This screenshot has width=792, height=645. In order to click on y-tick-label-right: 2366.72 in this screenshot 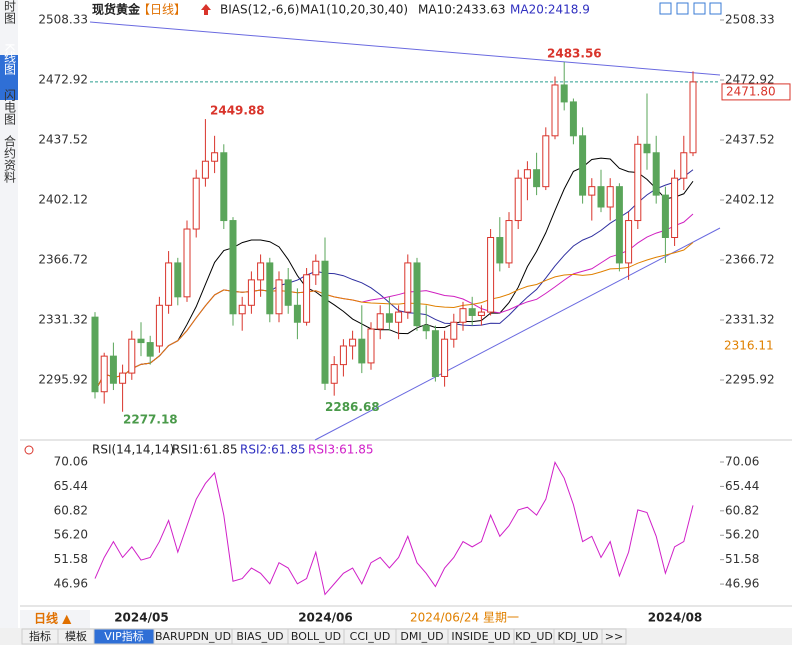, I will do `click(750, 260)`.